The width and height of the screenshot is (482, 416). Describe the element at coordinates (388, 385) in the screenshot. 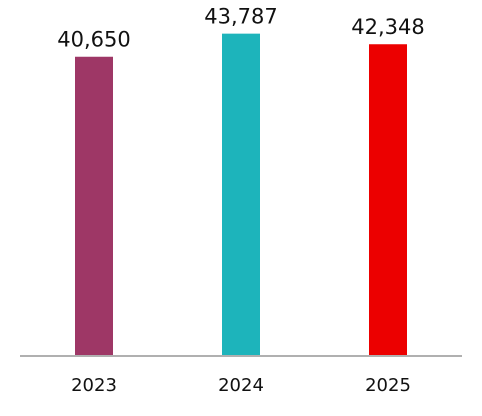

I see `x-tick-label-2025: 2025` at that location.